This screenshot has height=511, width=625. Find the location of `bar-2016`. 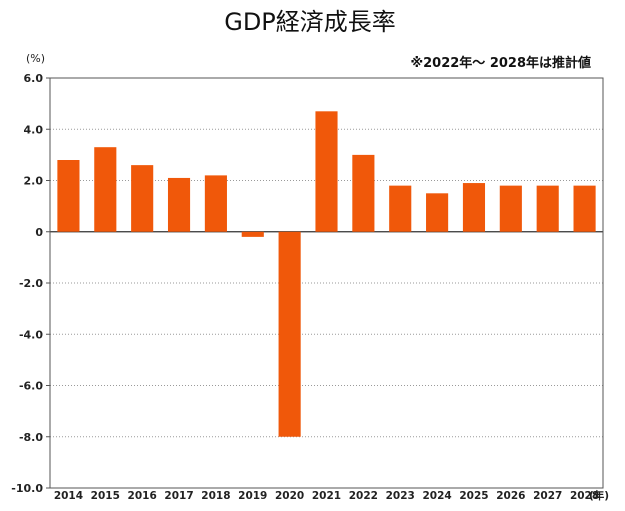

bar-2016 is located at coordinates (142, 198).